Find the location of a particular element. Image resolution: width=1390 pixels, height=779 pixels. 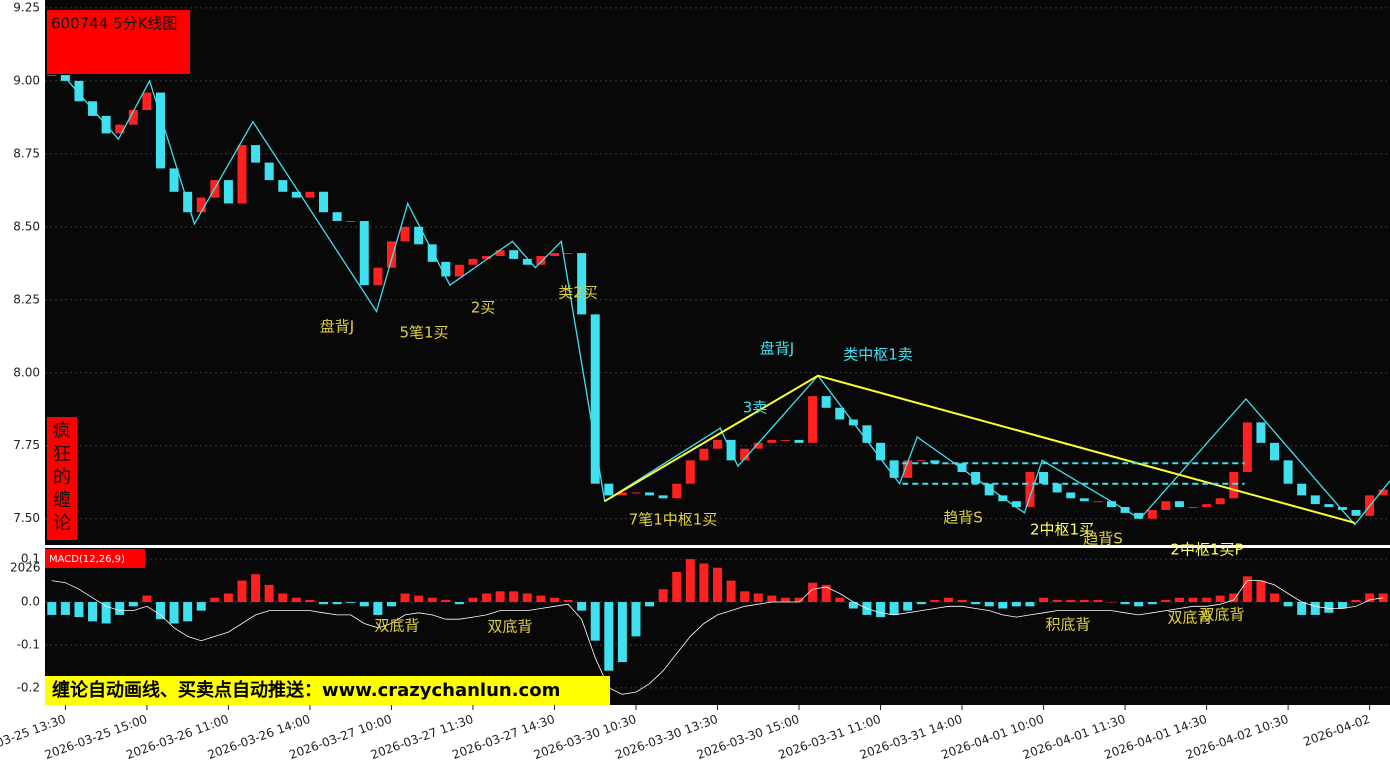

side-label-box is located at coordinates (62, 478).